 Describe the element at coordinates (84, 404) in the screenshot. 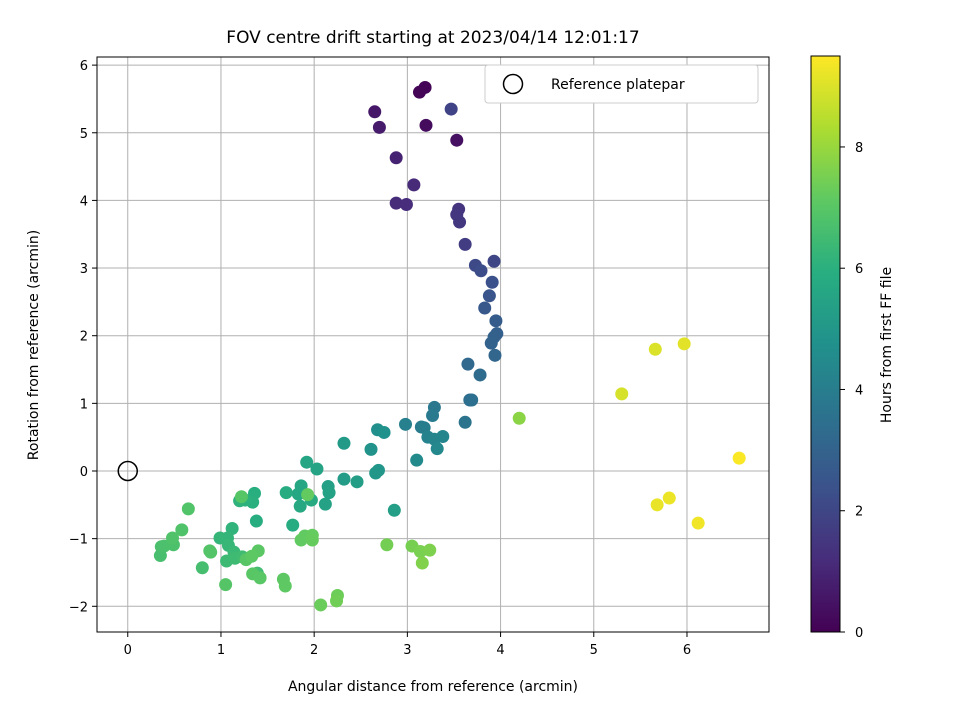

I see `y-tick-label: 1` at that location.